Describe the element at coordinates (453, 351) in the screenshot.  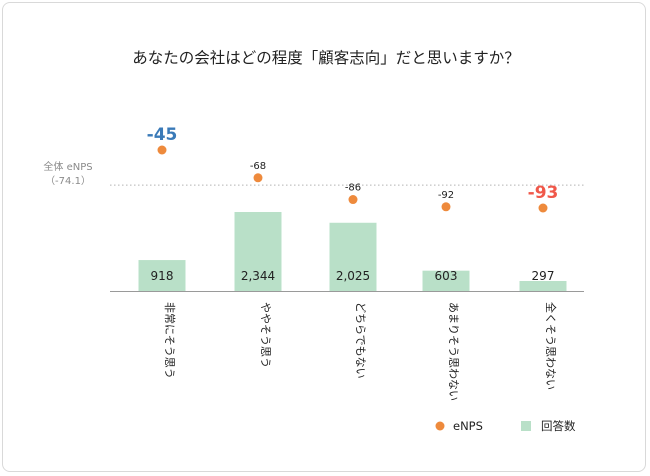
I see `category-label-3: あまりそう思わない` at that location.